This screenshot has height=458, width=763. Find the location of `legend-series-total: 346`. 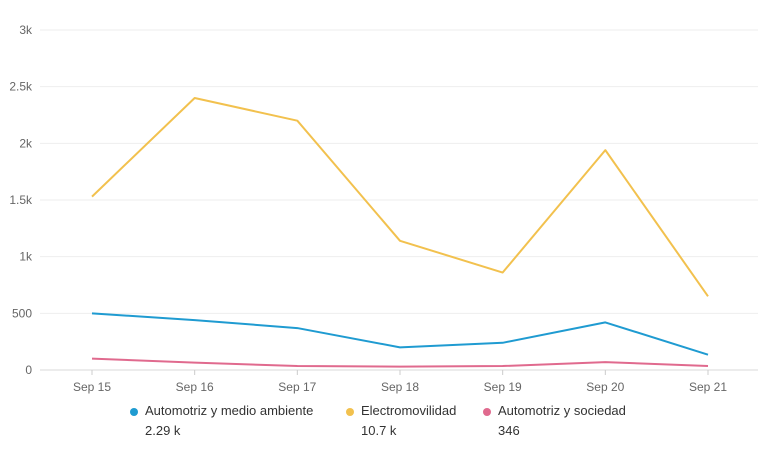

legend-series-total: 346 is located at coordinates (509, 430).